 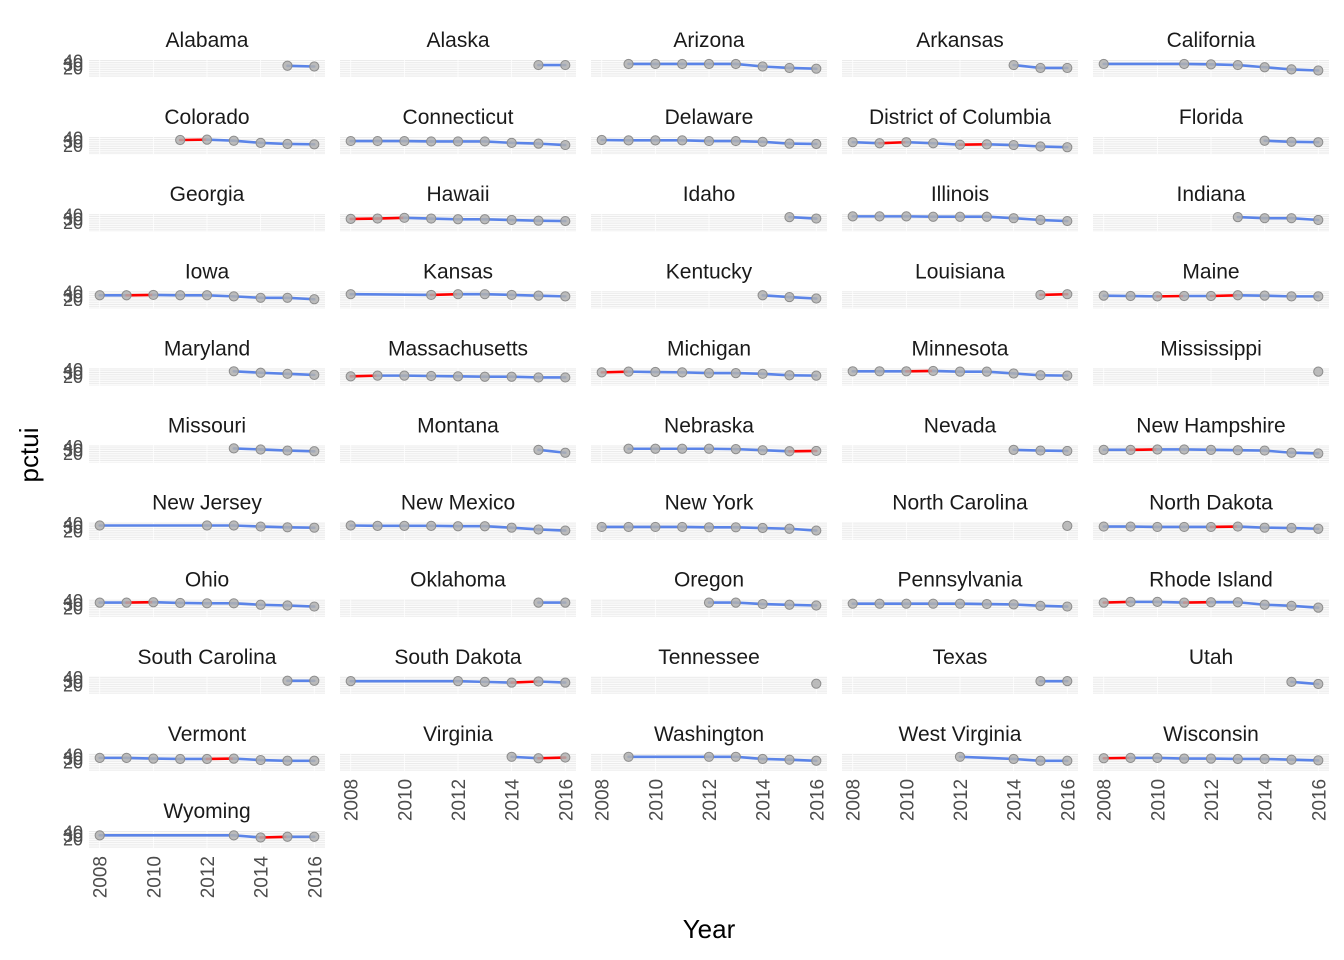 What do you see at coordinates (458, 734) in the screenshot?
I see `panel-title: Virginia` at bounding box center [458, 734].